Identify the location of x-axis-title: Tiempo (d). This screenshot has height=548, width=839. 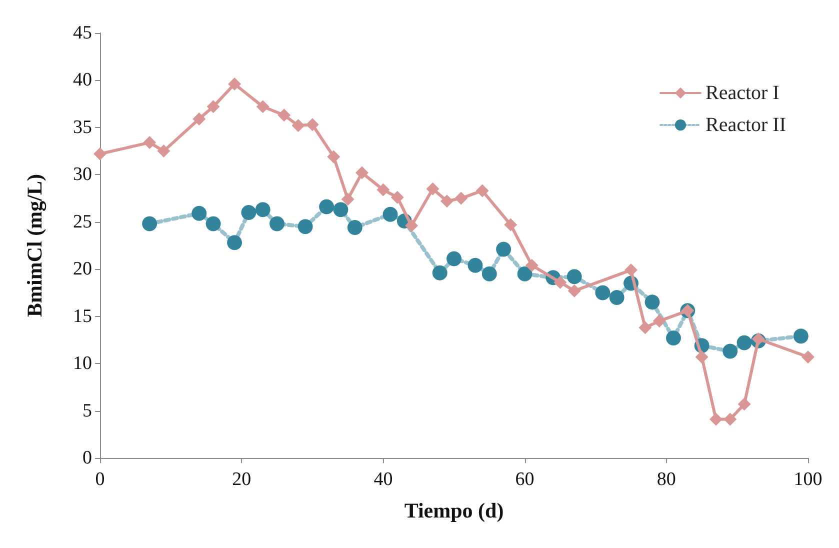
(454, 510).